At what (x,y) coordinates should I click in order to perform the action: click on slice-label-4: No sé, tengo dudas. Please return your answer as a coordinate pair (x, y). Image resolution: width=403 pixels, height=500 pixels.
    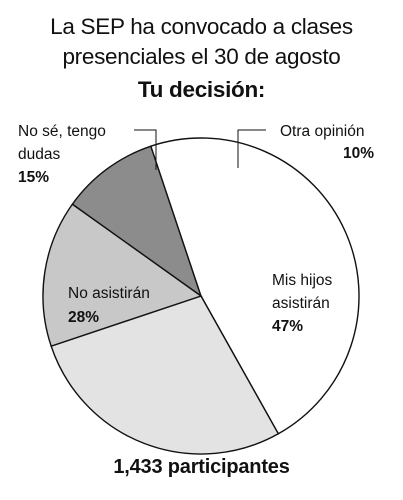
    Looking at the image, I should click on (62, 143).